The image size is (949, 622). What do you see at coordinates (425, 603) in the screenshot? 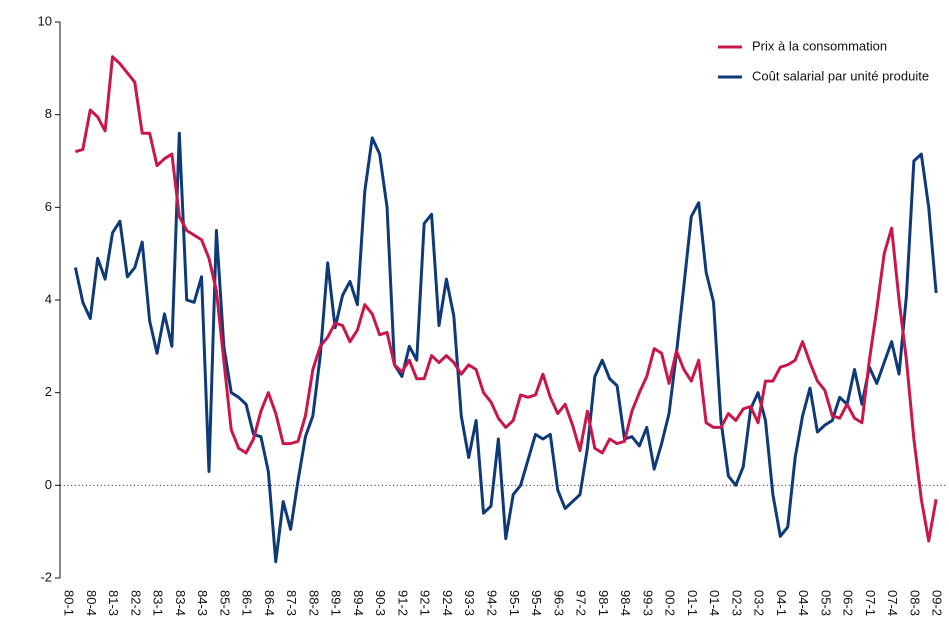
I see `x-tick-label: 92-1` at bounding box center [425, 603].